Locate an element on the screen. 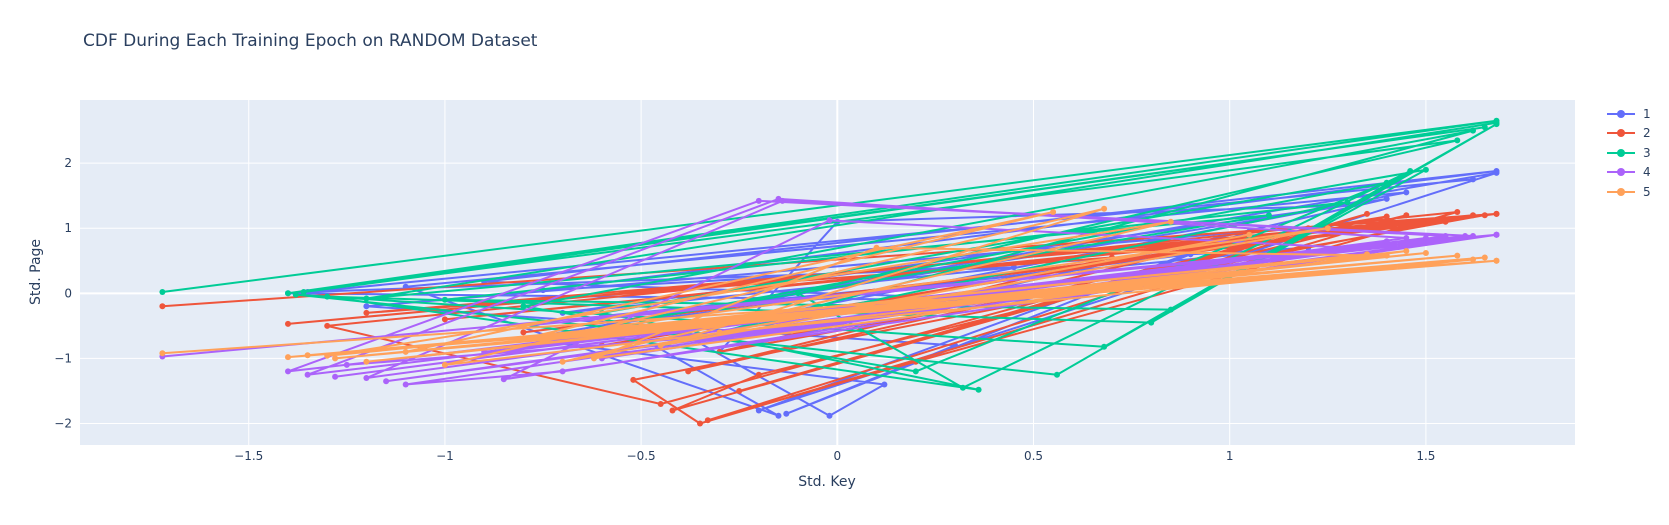 The image size is (1669, 525). legend-item-3: 3 is located at coordinates (1628, 153).